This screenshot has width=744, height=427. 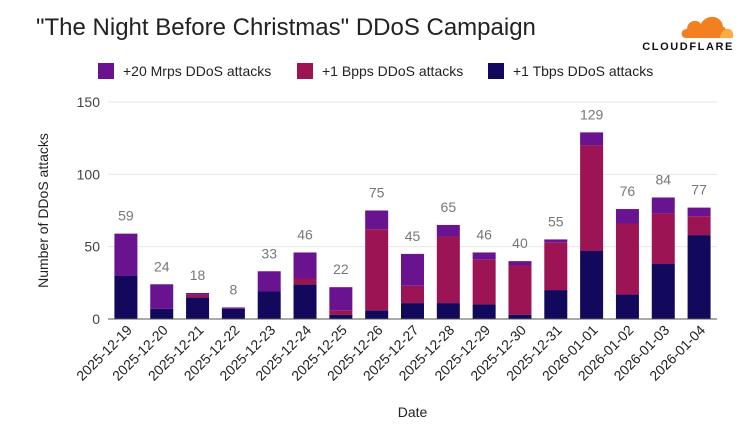 What do you see at coordinates (377, 193) in the screenshot?
I see `data-label: 75` at bounding box center [377, 193].